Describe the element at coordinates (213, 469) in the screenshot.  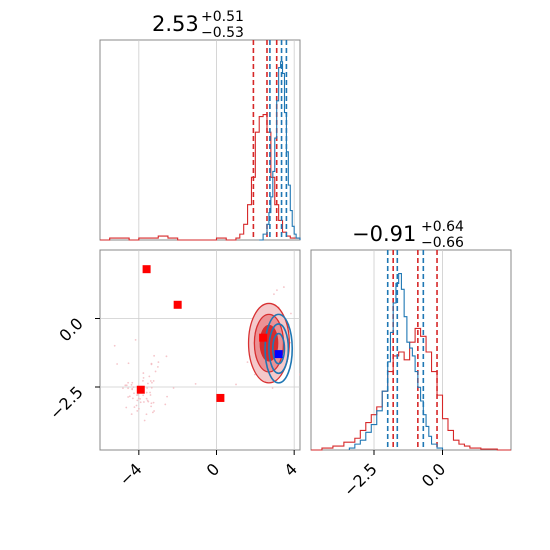
I see `scatter-xtick-label: 0` at that location.